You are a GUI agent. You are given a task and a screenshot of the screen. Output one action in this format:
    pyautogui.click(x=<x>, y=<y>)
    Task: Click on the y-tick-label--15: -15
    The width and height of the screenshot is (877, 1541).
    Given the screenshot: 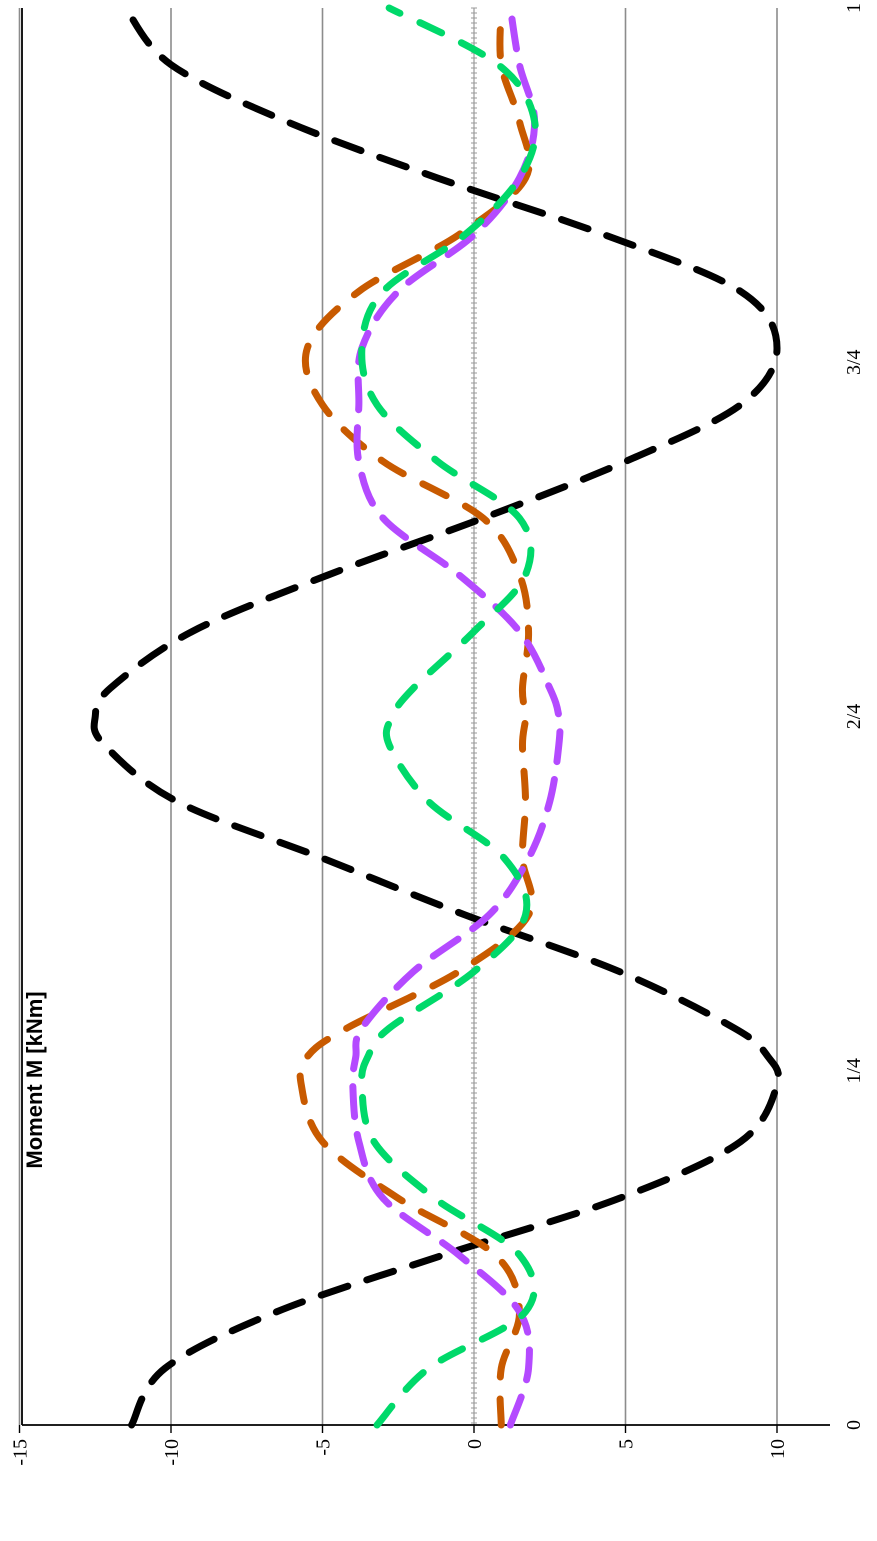 What is the action you would take?
    pyautogui.click(x=21, y=1452)
    